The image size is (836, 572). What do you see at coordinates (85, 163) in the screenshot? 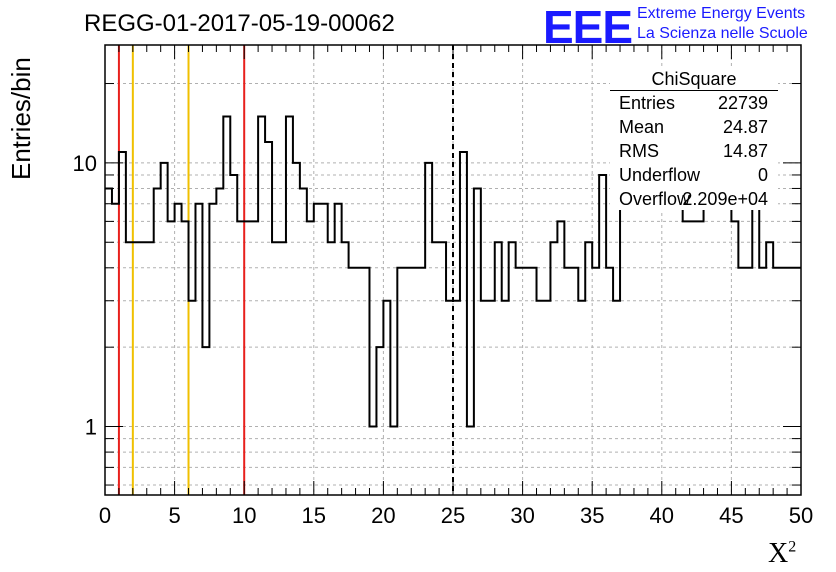
I see `y-tick-label: 10` at bounding box center [85, 163].